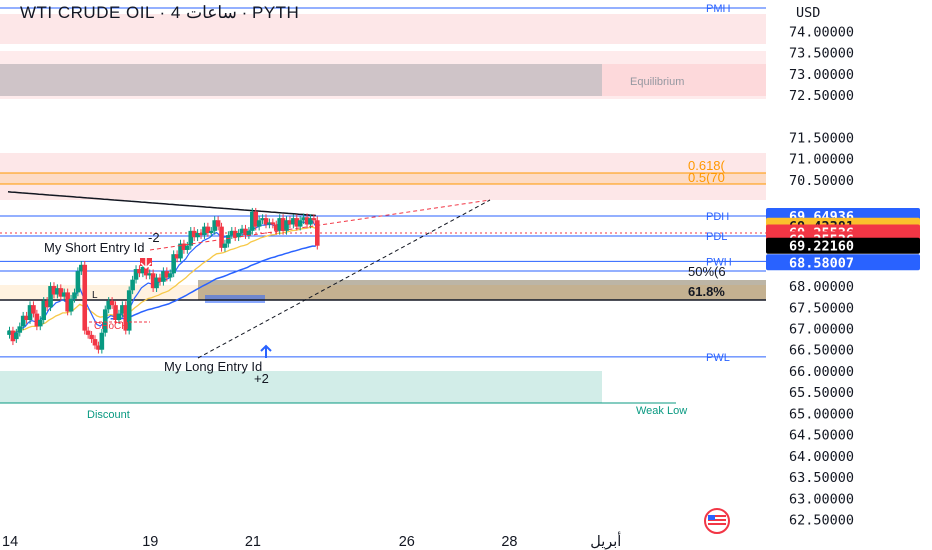  What do you see at coordinates (661, 411) in the screenshot?
I see `weak-low-label: Weak Low` at bounding box center [661, 411].